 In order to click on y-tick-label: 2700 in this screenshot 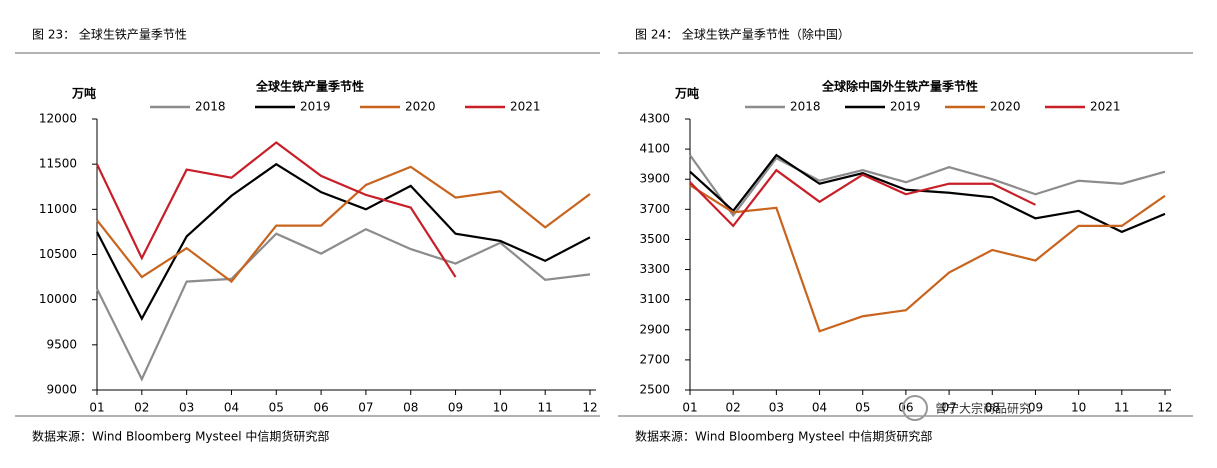, I will do `click(654, 359)`.